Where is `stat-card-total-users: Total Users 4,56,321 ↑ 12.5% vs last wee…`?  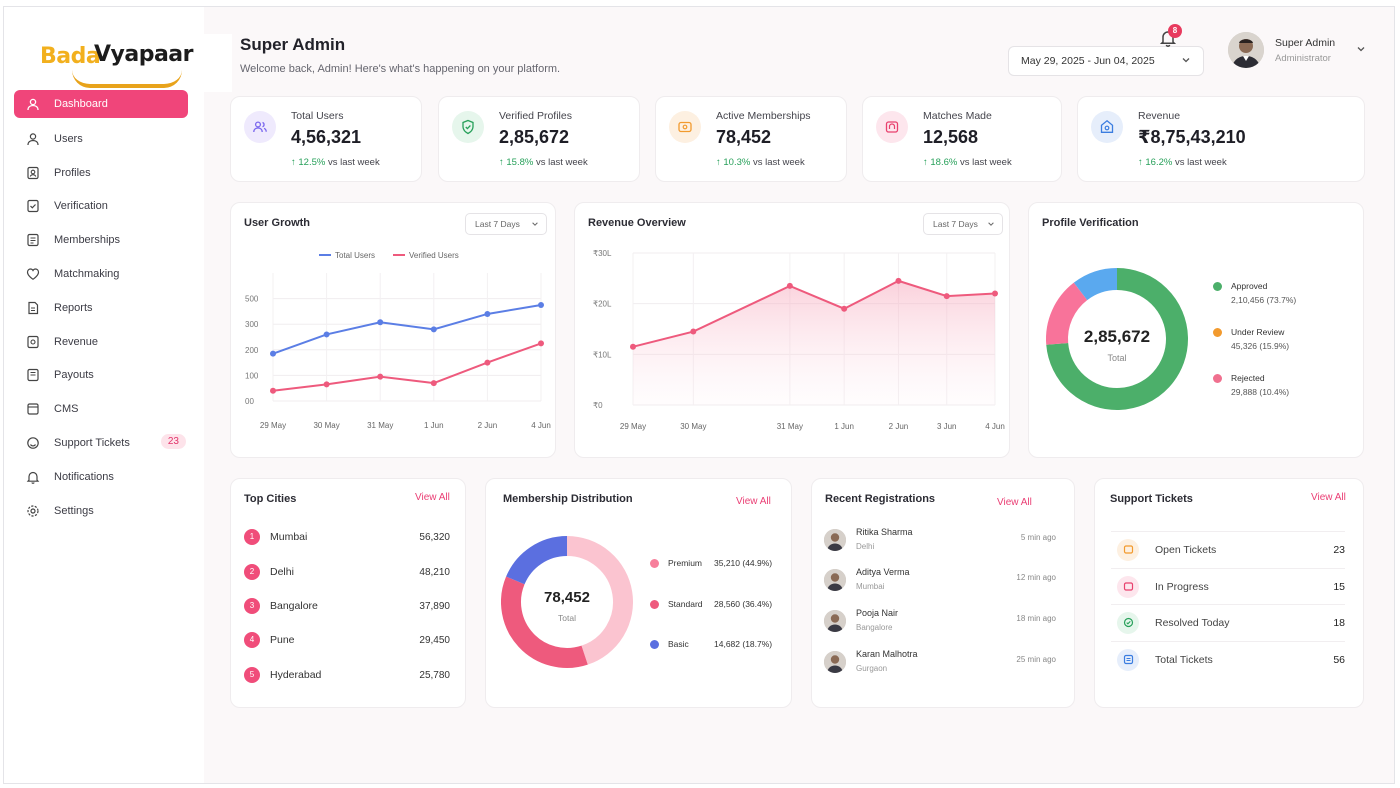
stat-card-total-users: Total Users 4,56,321 ↑ 12.5% vs last wee… is located at coordinates (326, 139).